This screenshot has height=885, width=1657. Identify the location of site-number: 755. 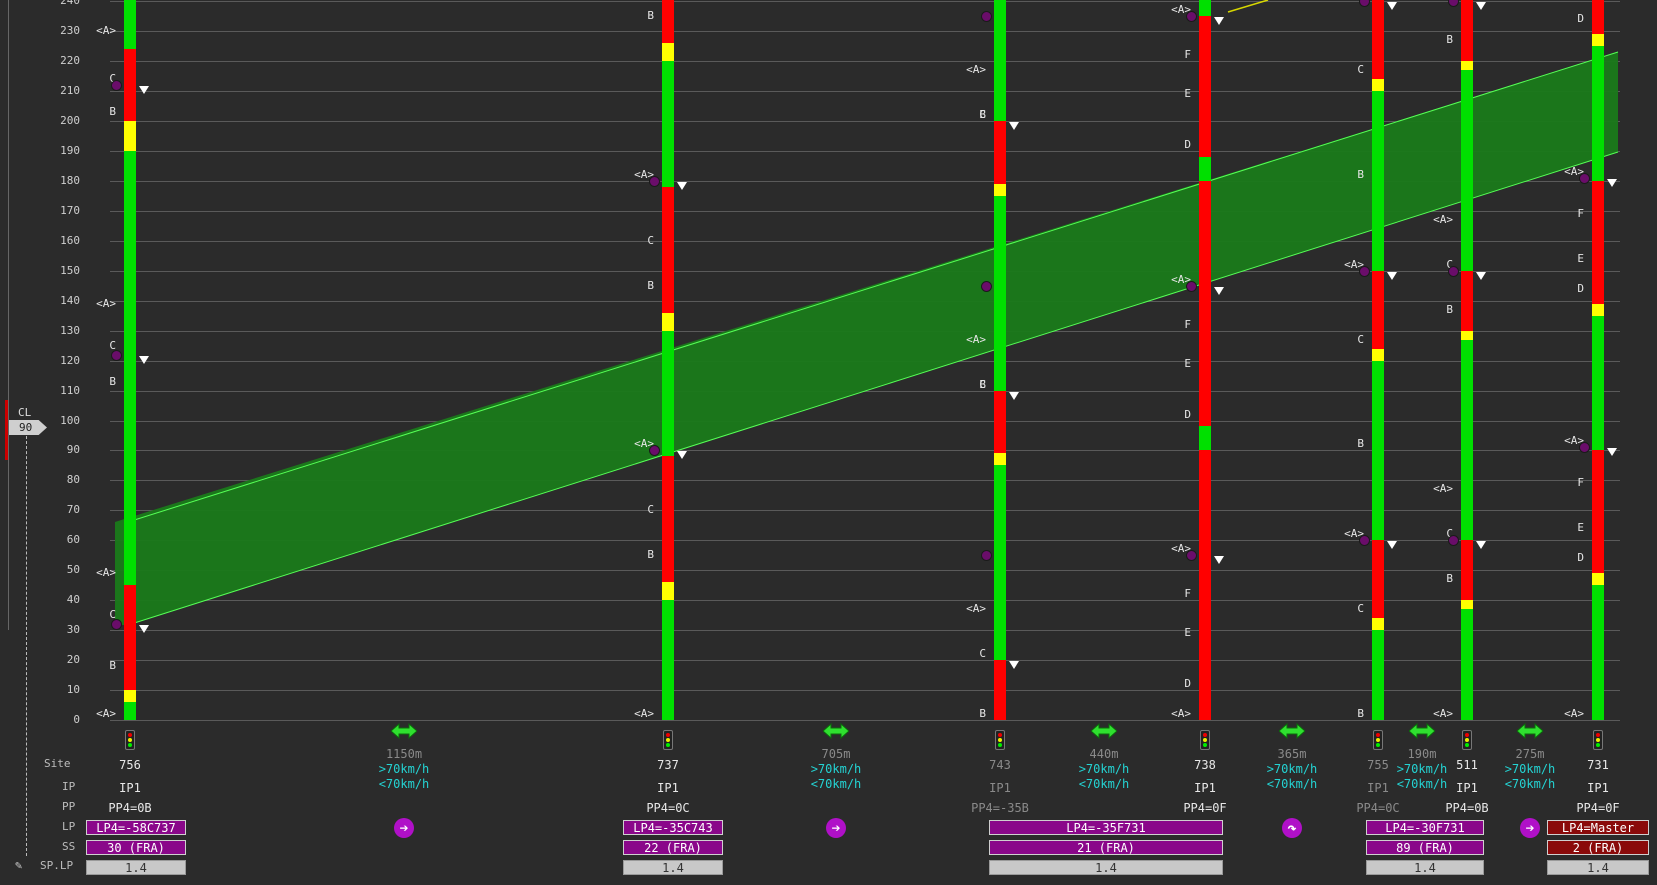
(1378, 765).